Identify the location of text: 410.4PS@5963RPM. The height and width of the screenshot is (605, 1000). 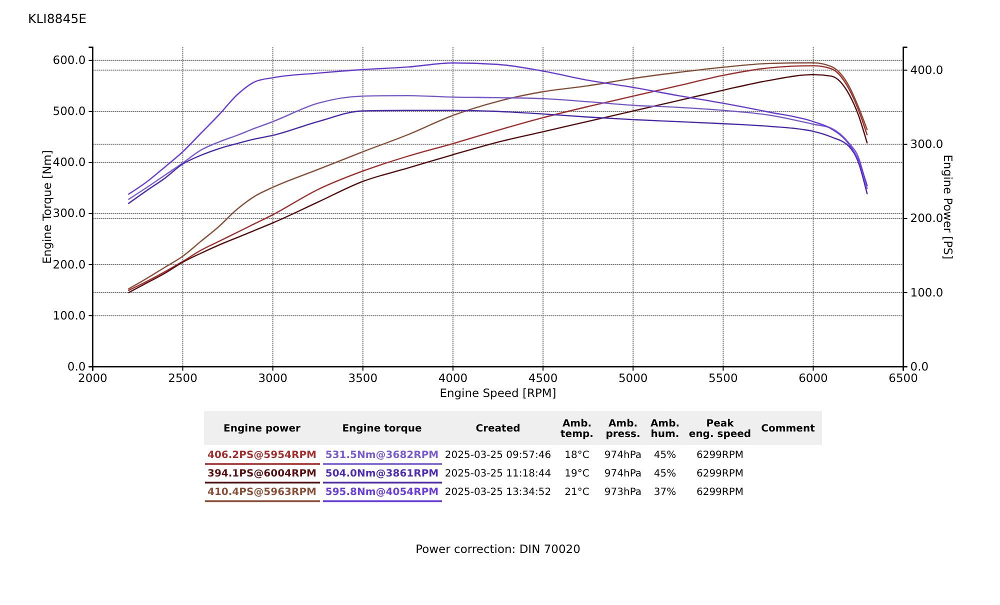
(262, 492).